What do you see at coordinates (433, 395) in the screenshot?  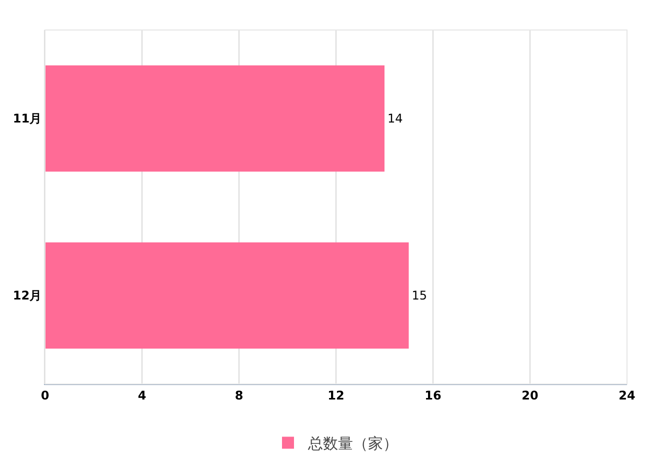 I see `x-tick-label: 16` at bounding box center [433, 395].